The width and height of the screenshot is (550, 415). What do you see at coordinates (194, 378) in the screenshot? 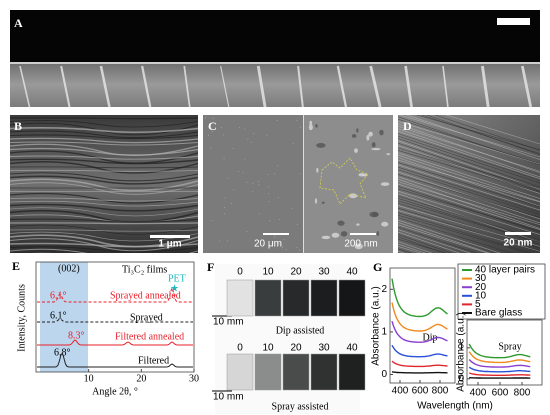
I see `x-tick-label: 30` at bounding box center [194, 378].